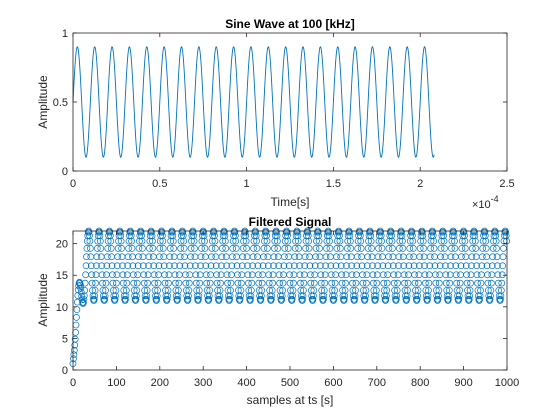 The height and width of the screenshot is (420, 560). What do you see at coordinates (333, 383) in the screenshot?
I see `filtered-chart-xtick-label: 600` at bounding box center [333, 383].